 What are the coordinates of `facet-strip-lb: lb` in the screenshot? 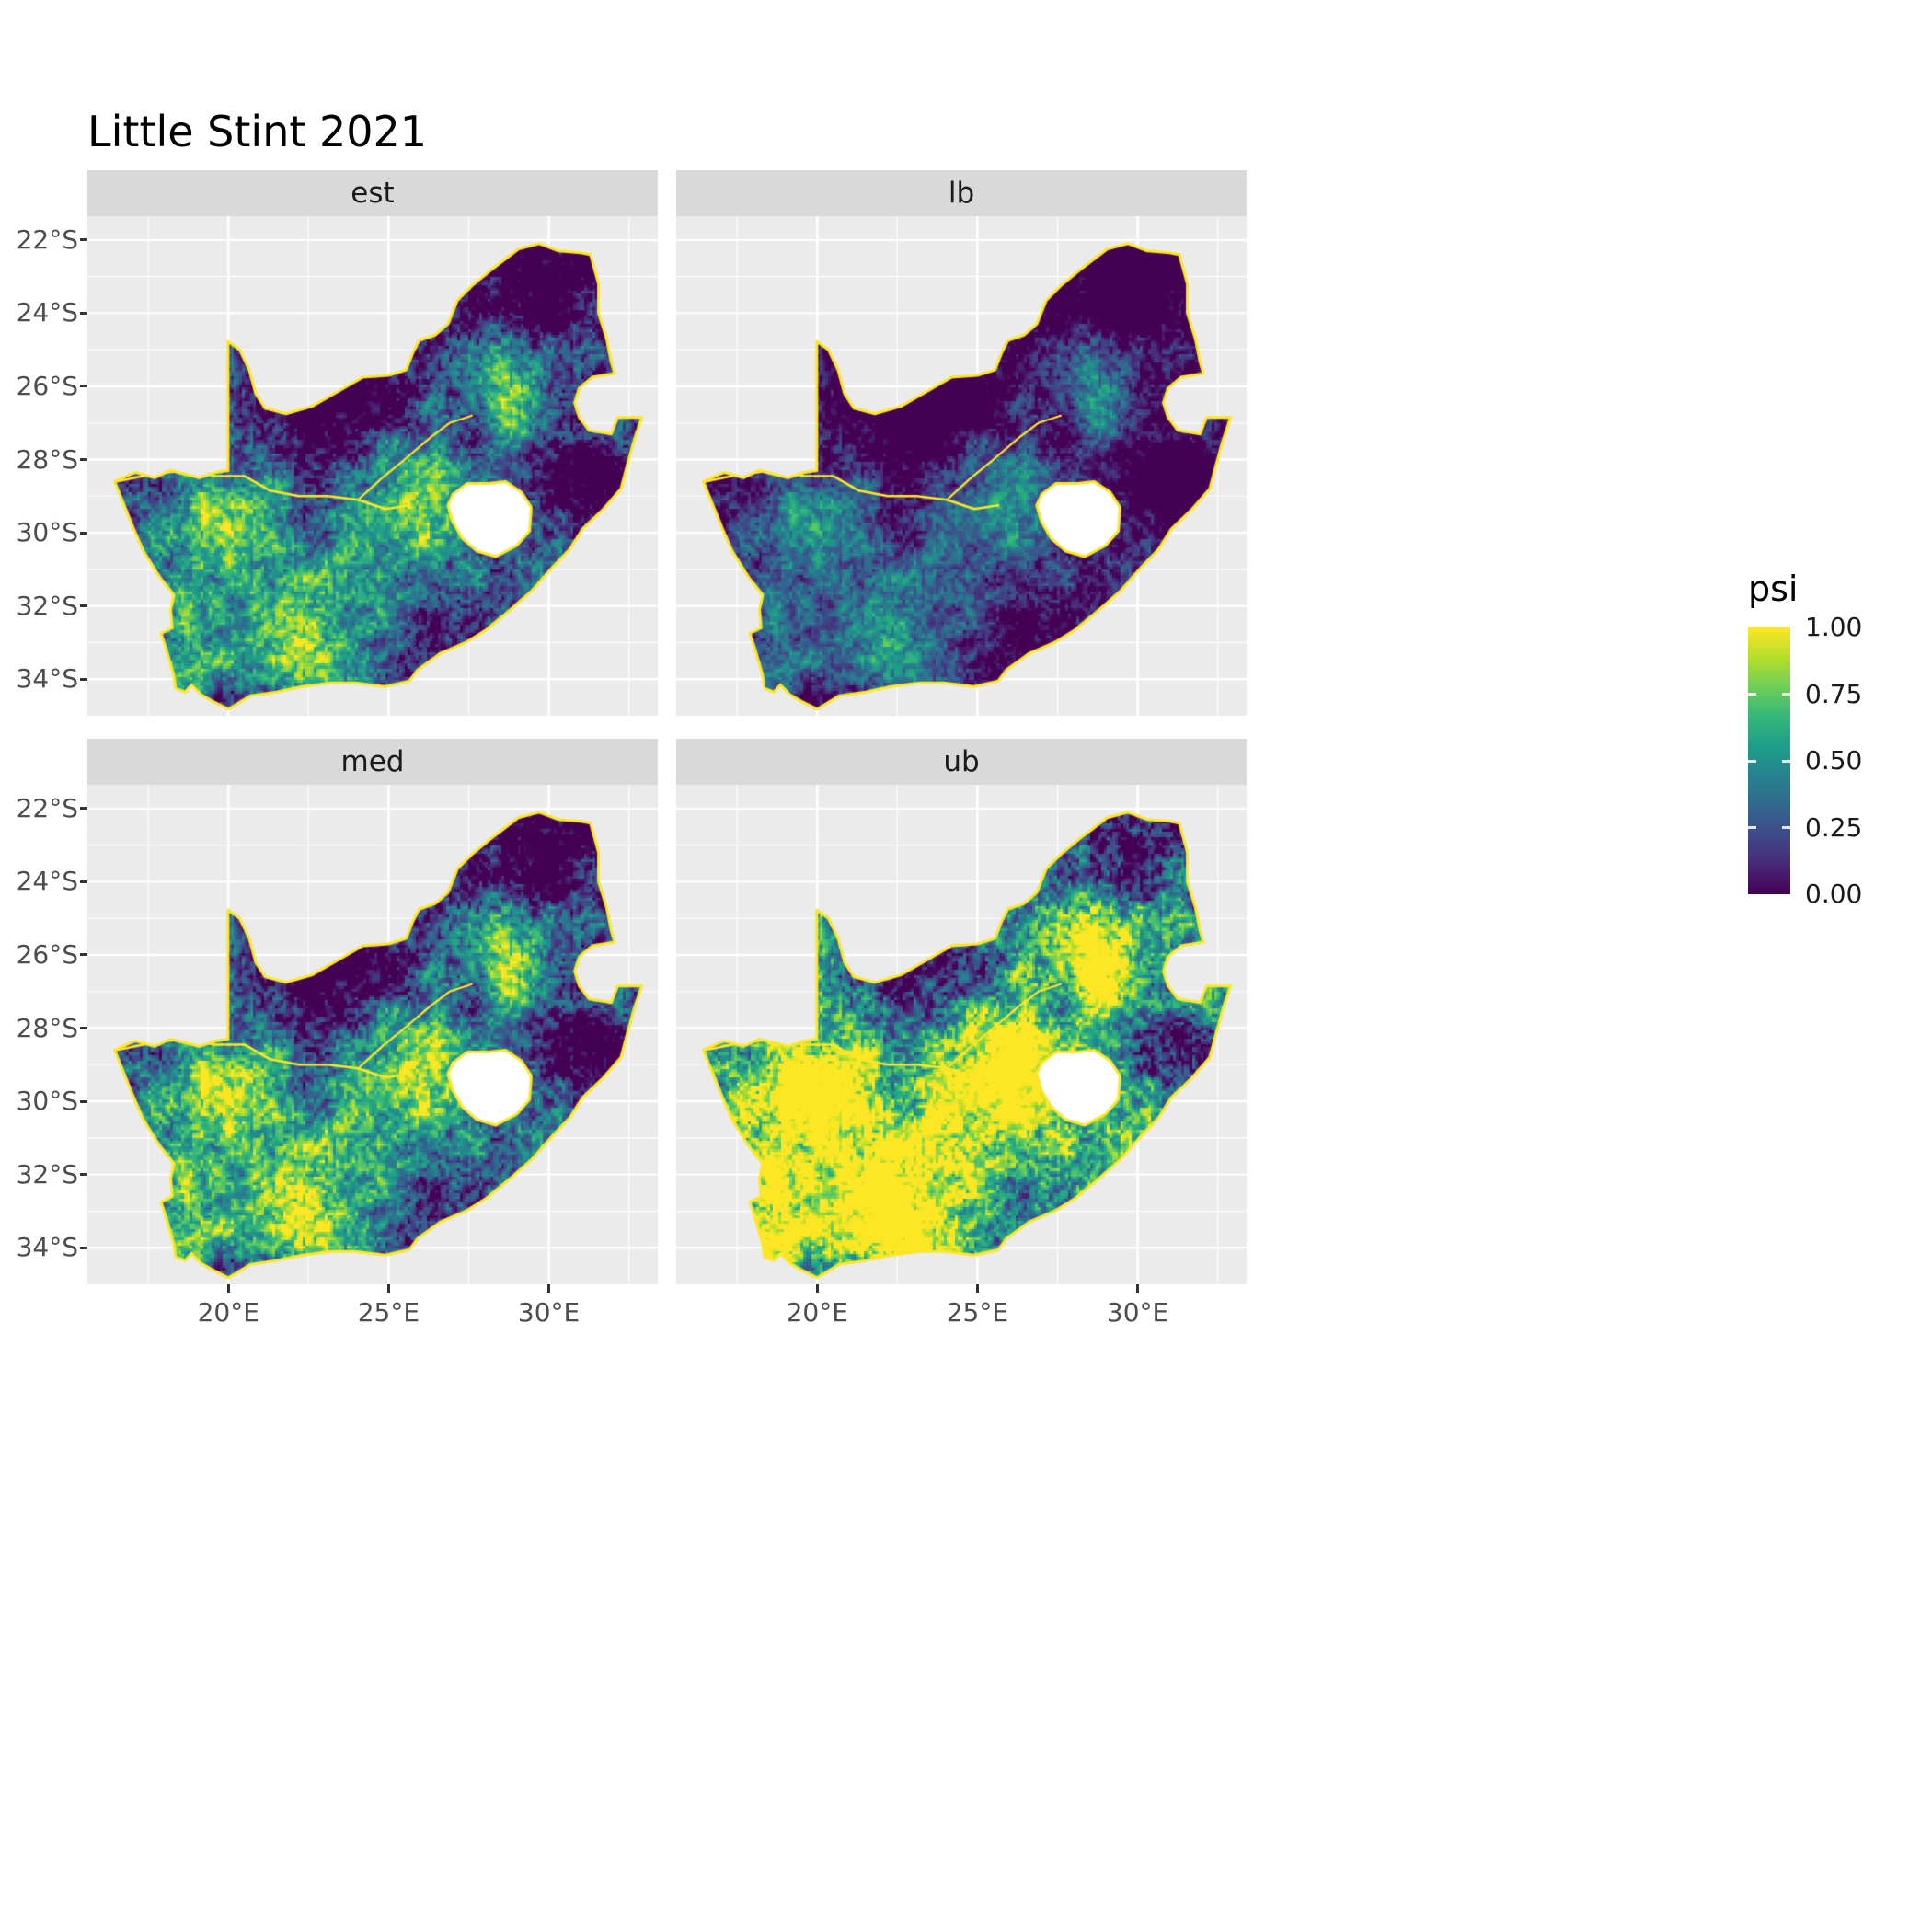 It's located at (961, 193).